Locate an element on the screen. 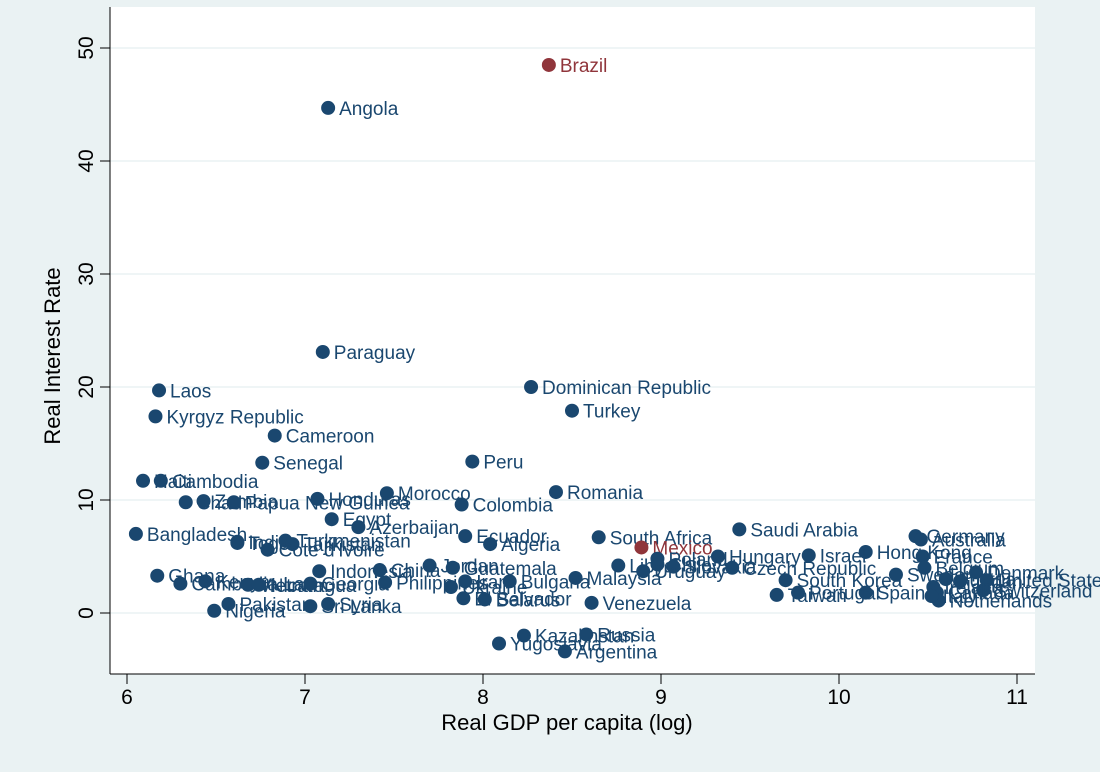 The width and height of the screenshot is (1100, 772). point-label: Papua New Guinea is located at coordinates (327, 503).